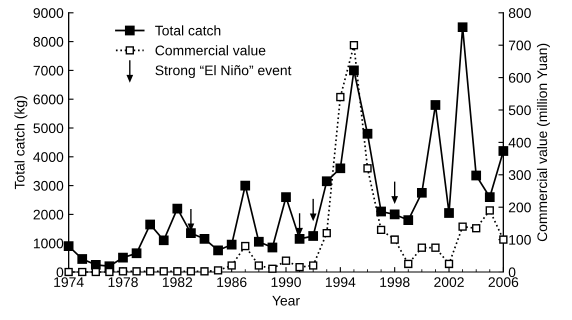 The width and height of the screenshot is (572, 320). Describe the element at coordinates (512, 272) in the screenshot. I see `y2-tick-label: 0` at that location.